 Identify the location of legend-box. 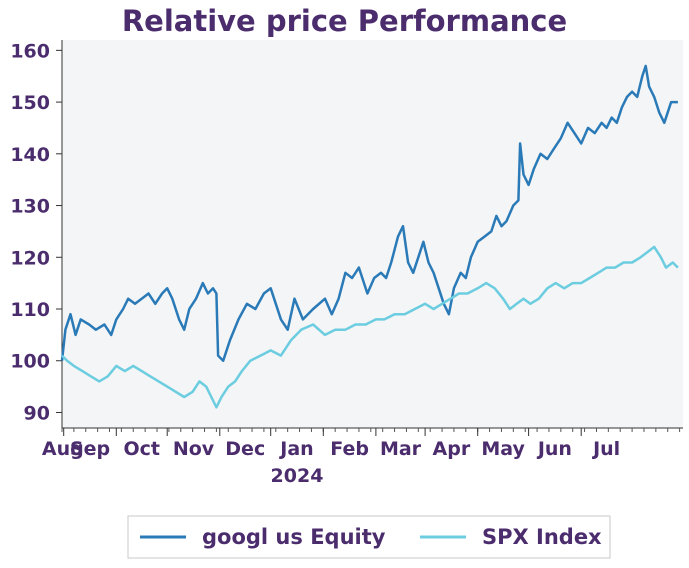
(369, 537).